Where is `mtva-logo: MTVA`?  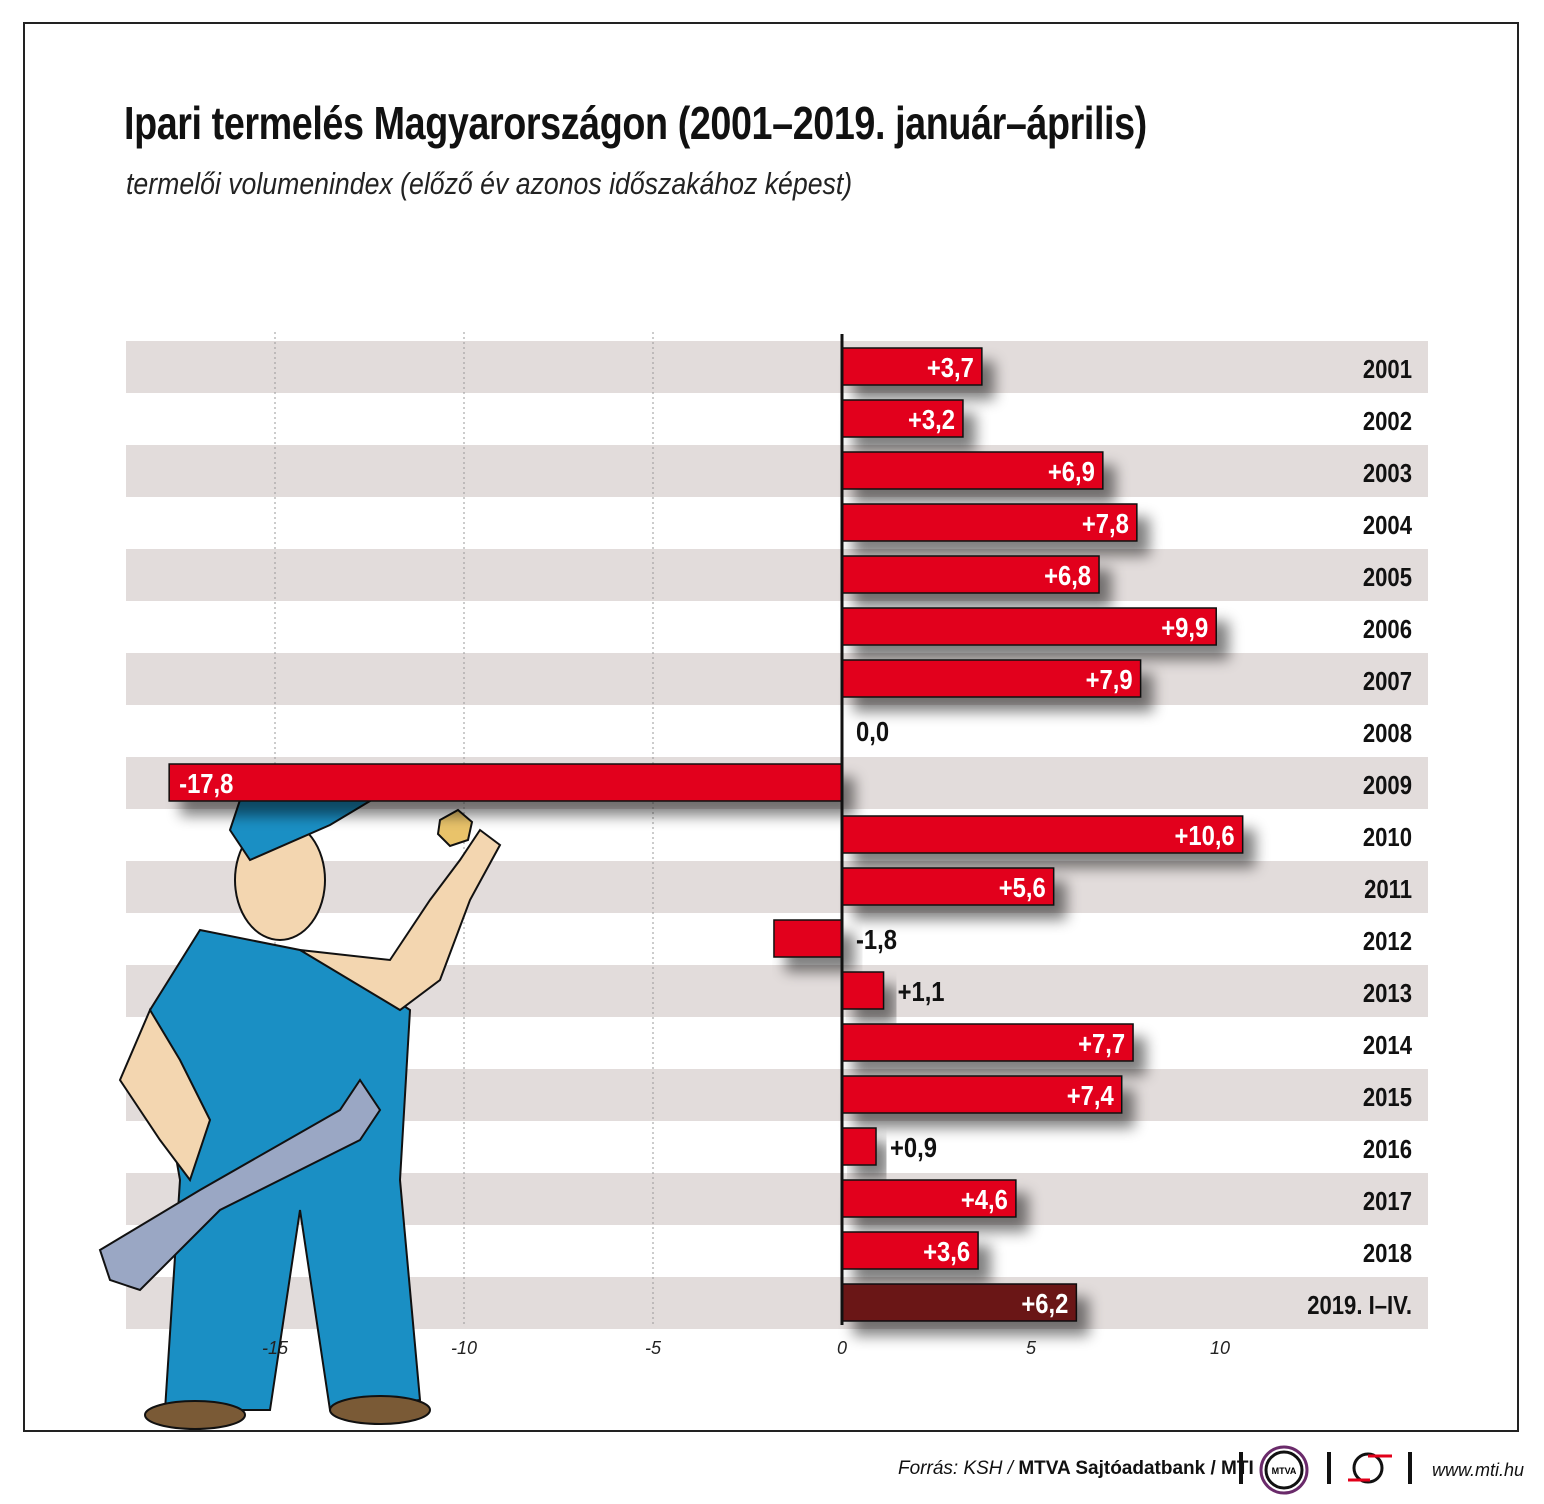 mtva-logo: MTVA is located at coordinates (1284, 1470).